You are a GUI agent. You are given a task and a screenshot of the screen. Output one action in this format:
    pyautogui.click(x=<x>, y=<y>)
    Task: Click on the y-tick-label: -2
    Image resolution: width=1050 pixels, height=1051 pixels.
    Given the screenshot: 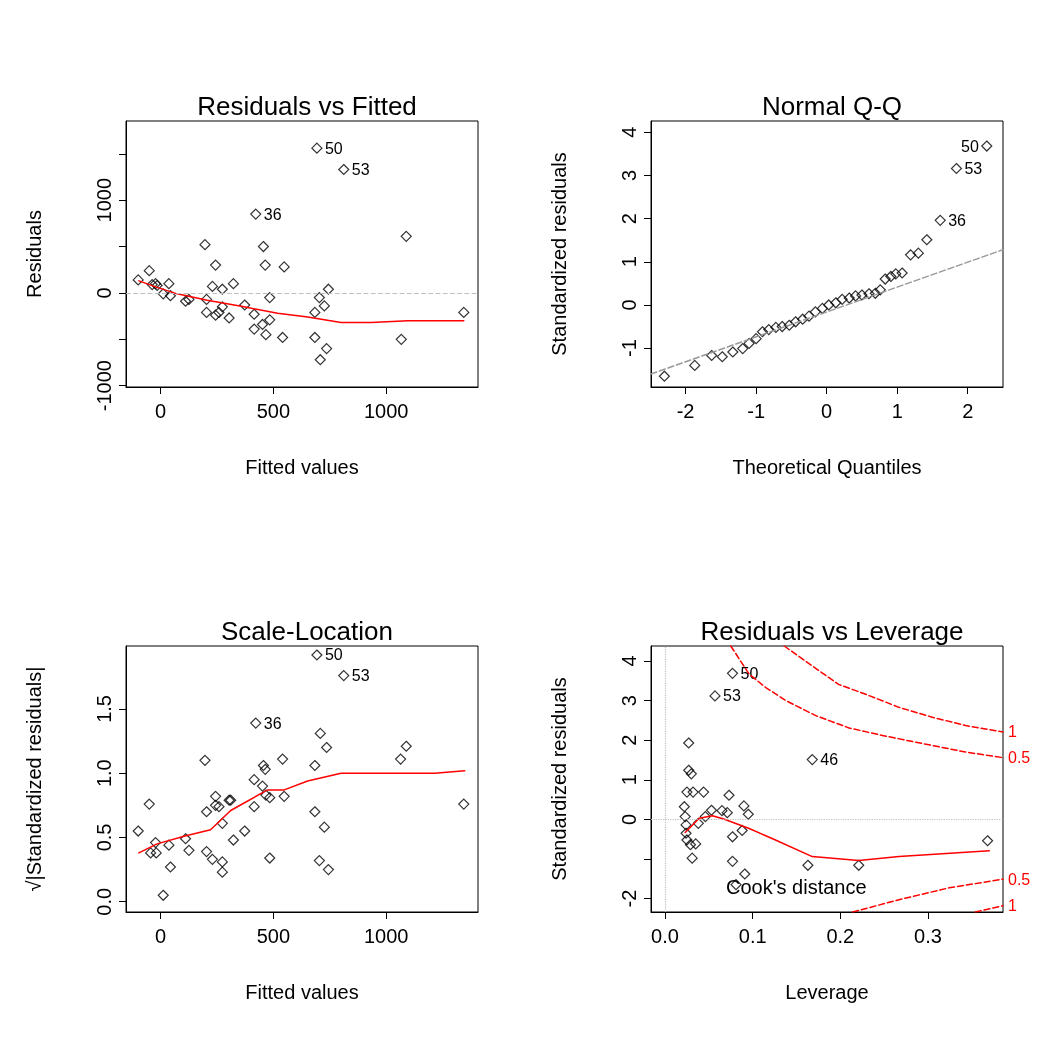 What is the action you would take?
    pyautogui.click(x=629, y=898)
    